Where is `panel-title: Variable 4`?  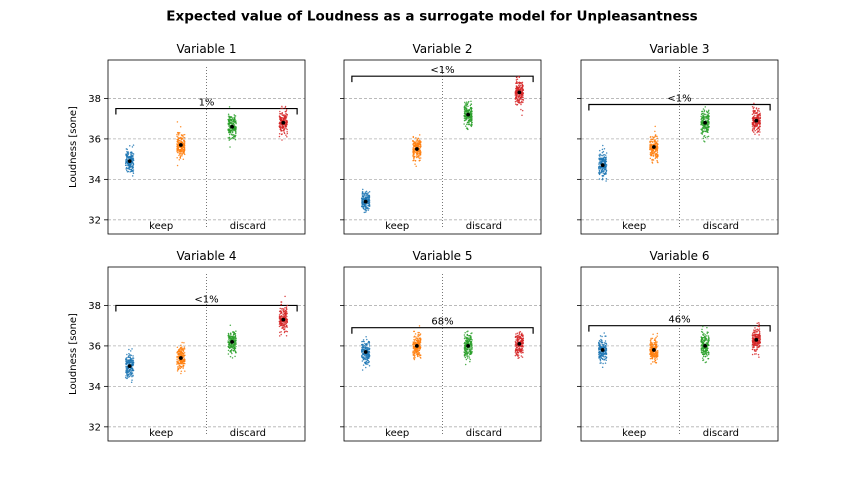 panel-title: Variable 4 is located at coordinates (206, 256).